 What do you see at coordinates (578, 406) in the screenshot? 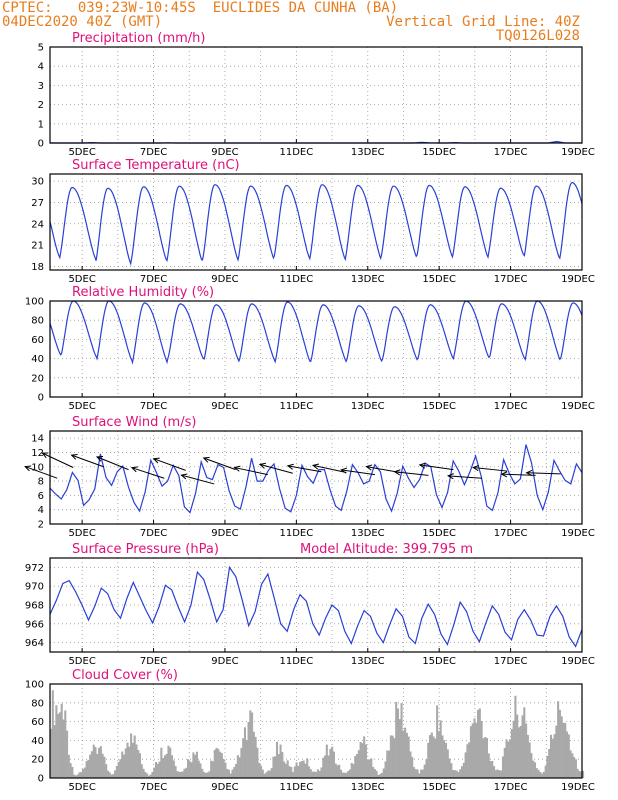
I see `x-tick-label: 19DEC` at bounding box center [578, 406].